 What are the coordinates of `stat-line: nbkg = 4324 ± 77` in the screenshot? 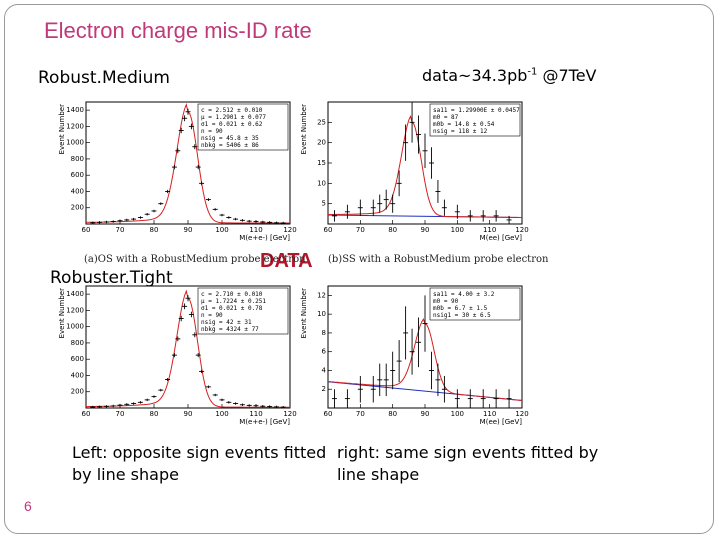 It's located at (230, 329).